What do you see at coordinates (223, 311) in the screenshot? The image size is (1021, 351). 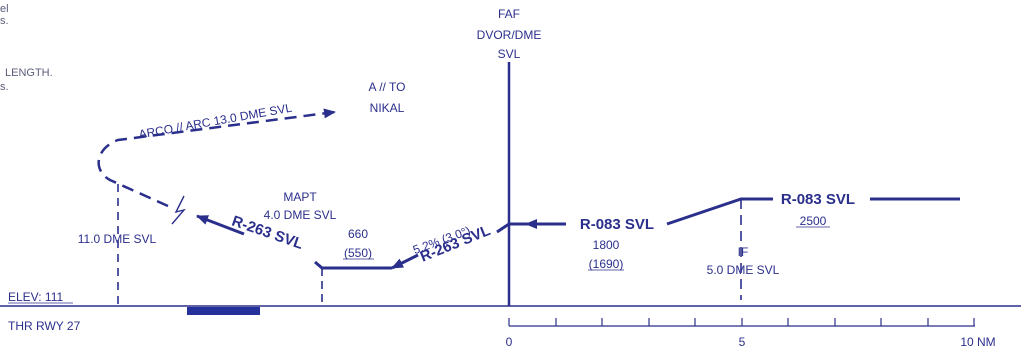 I see `runway-bar` at bounding box center [223, 311].